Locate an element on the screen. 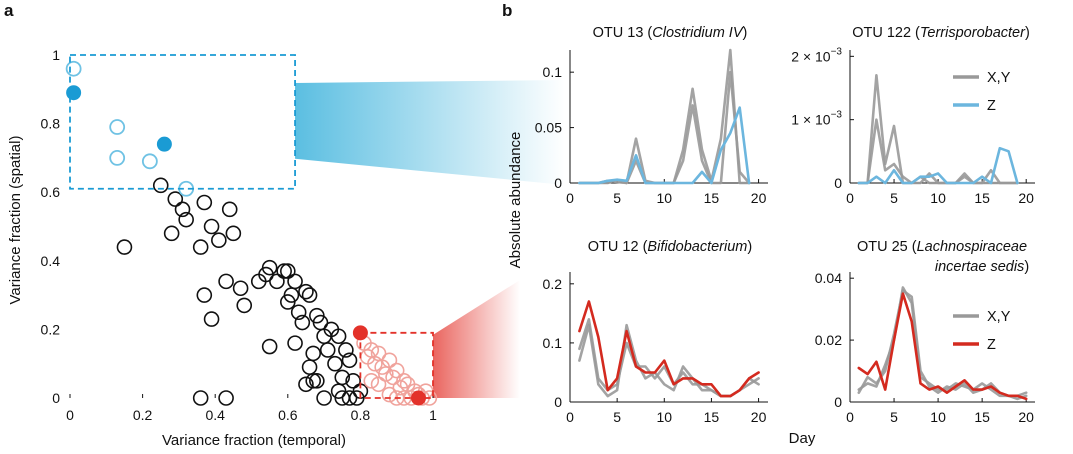 The image size is (1073, 454). panel-label-b: b is located at coordinates (507, 10).